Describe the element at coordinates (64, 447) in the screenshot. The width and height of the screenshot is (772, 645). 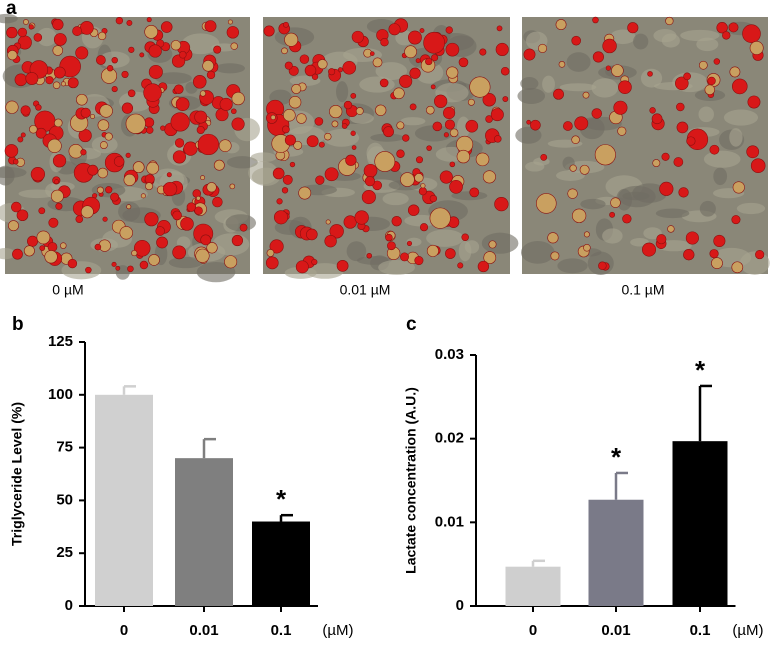
I see `y-tick-label: 75` at that location.